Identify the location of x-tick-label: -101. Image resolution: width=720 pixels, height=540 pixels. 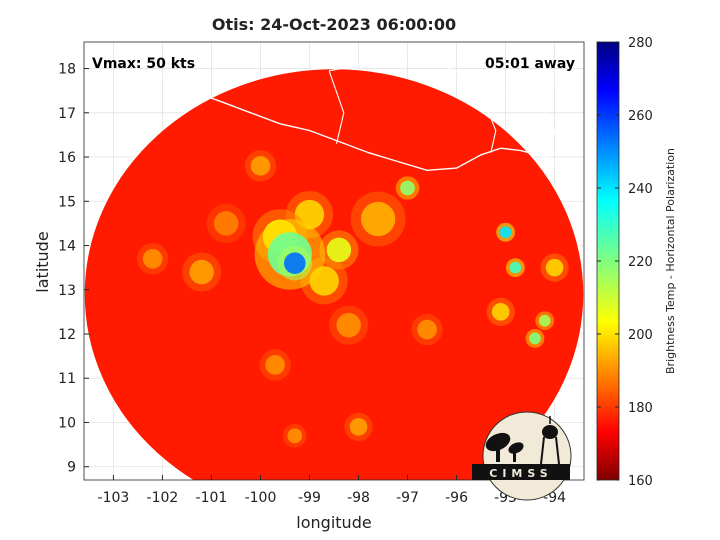
(212, 498).